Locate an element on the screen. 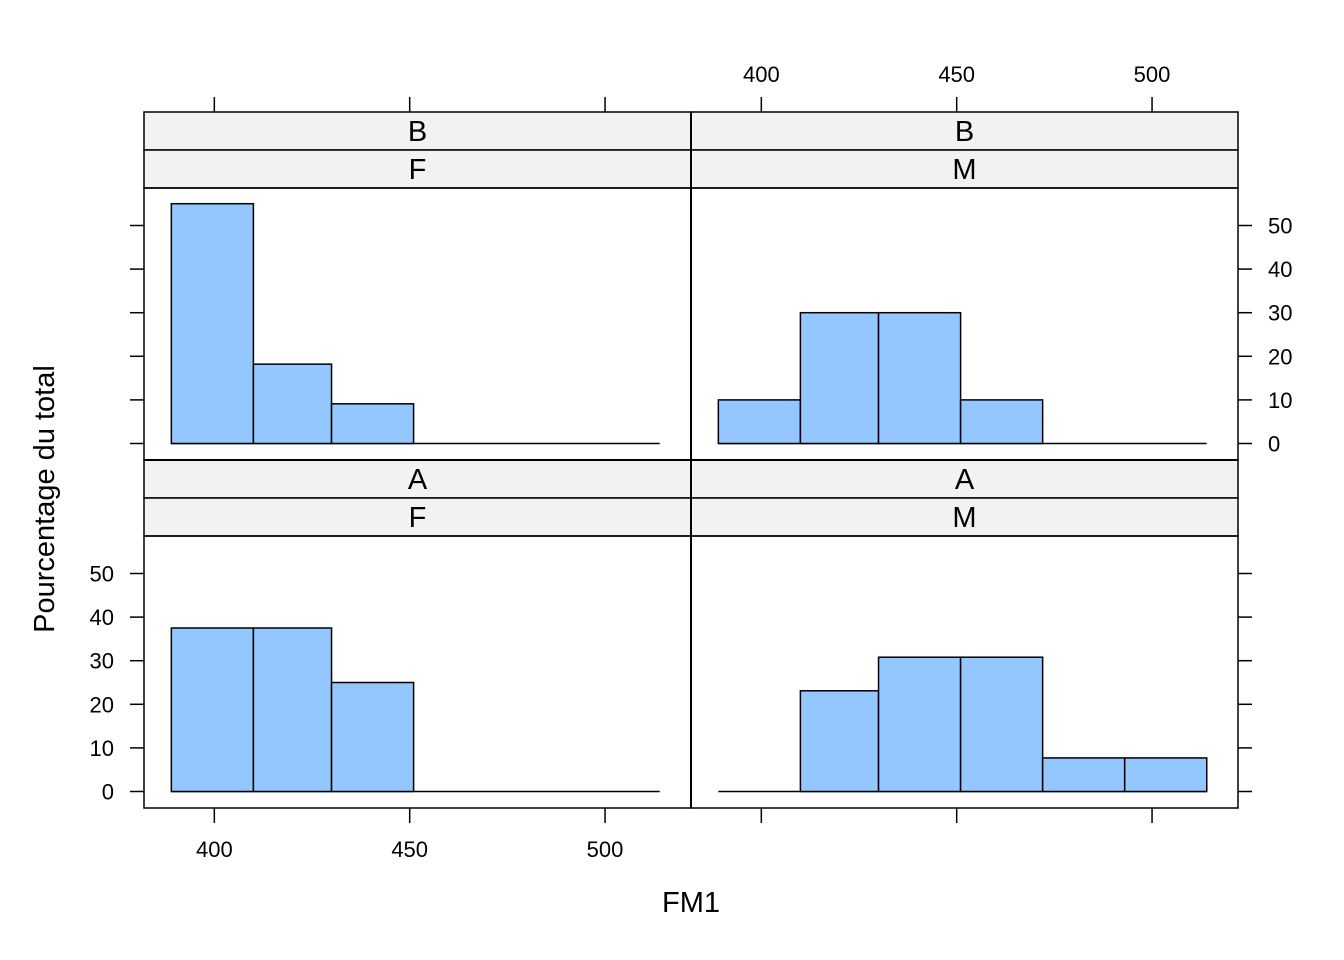 The height and width of the screenshot is (960, 1344). x-axis-title: FM1 is located at coordinates (691, 903).